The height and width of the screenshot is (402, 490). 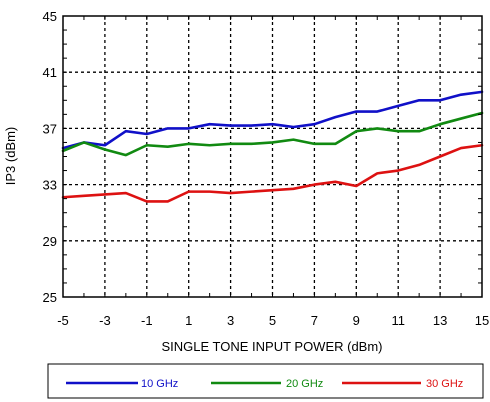 What do you see at coordinates (304, 384) in the screenshot?
I see `legend-label: 20 GHz` at bounding box center [304, 384].